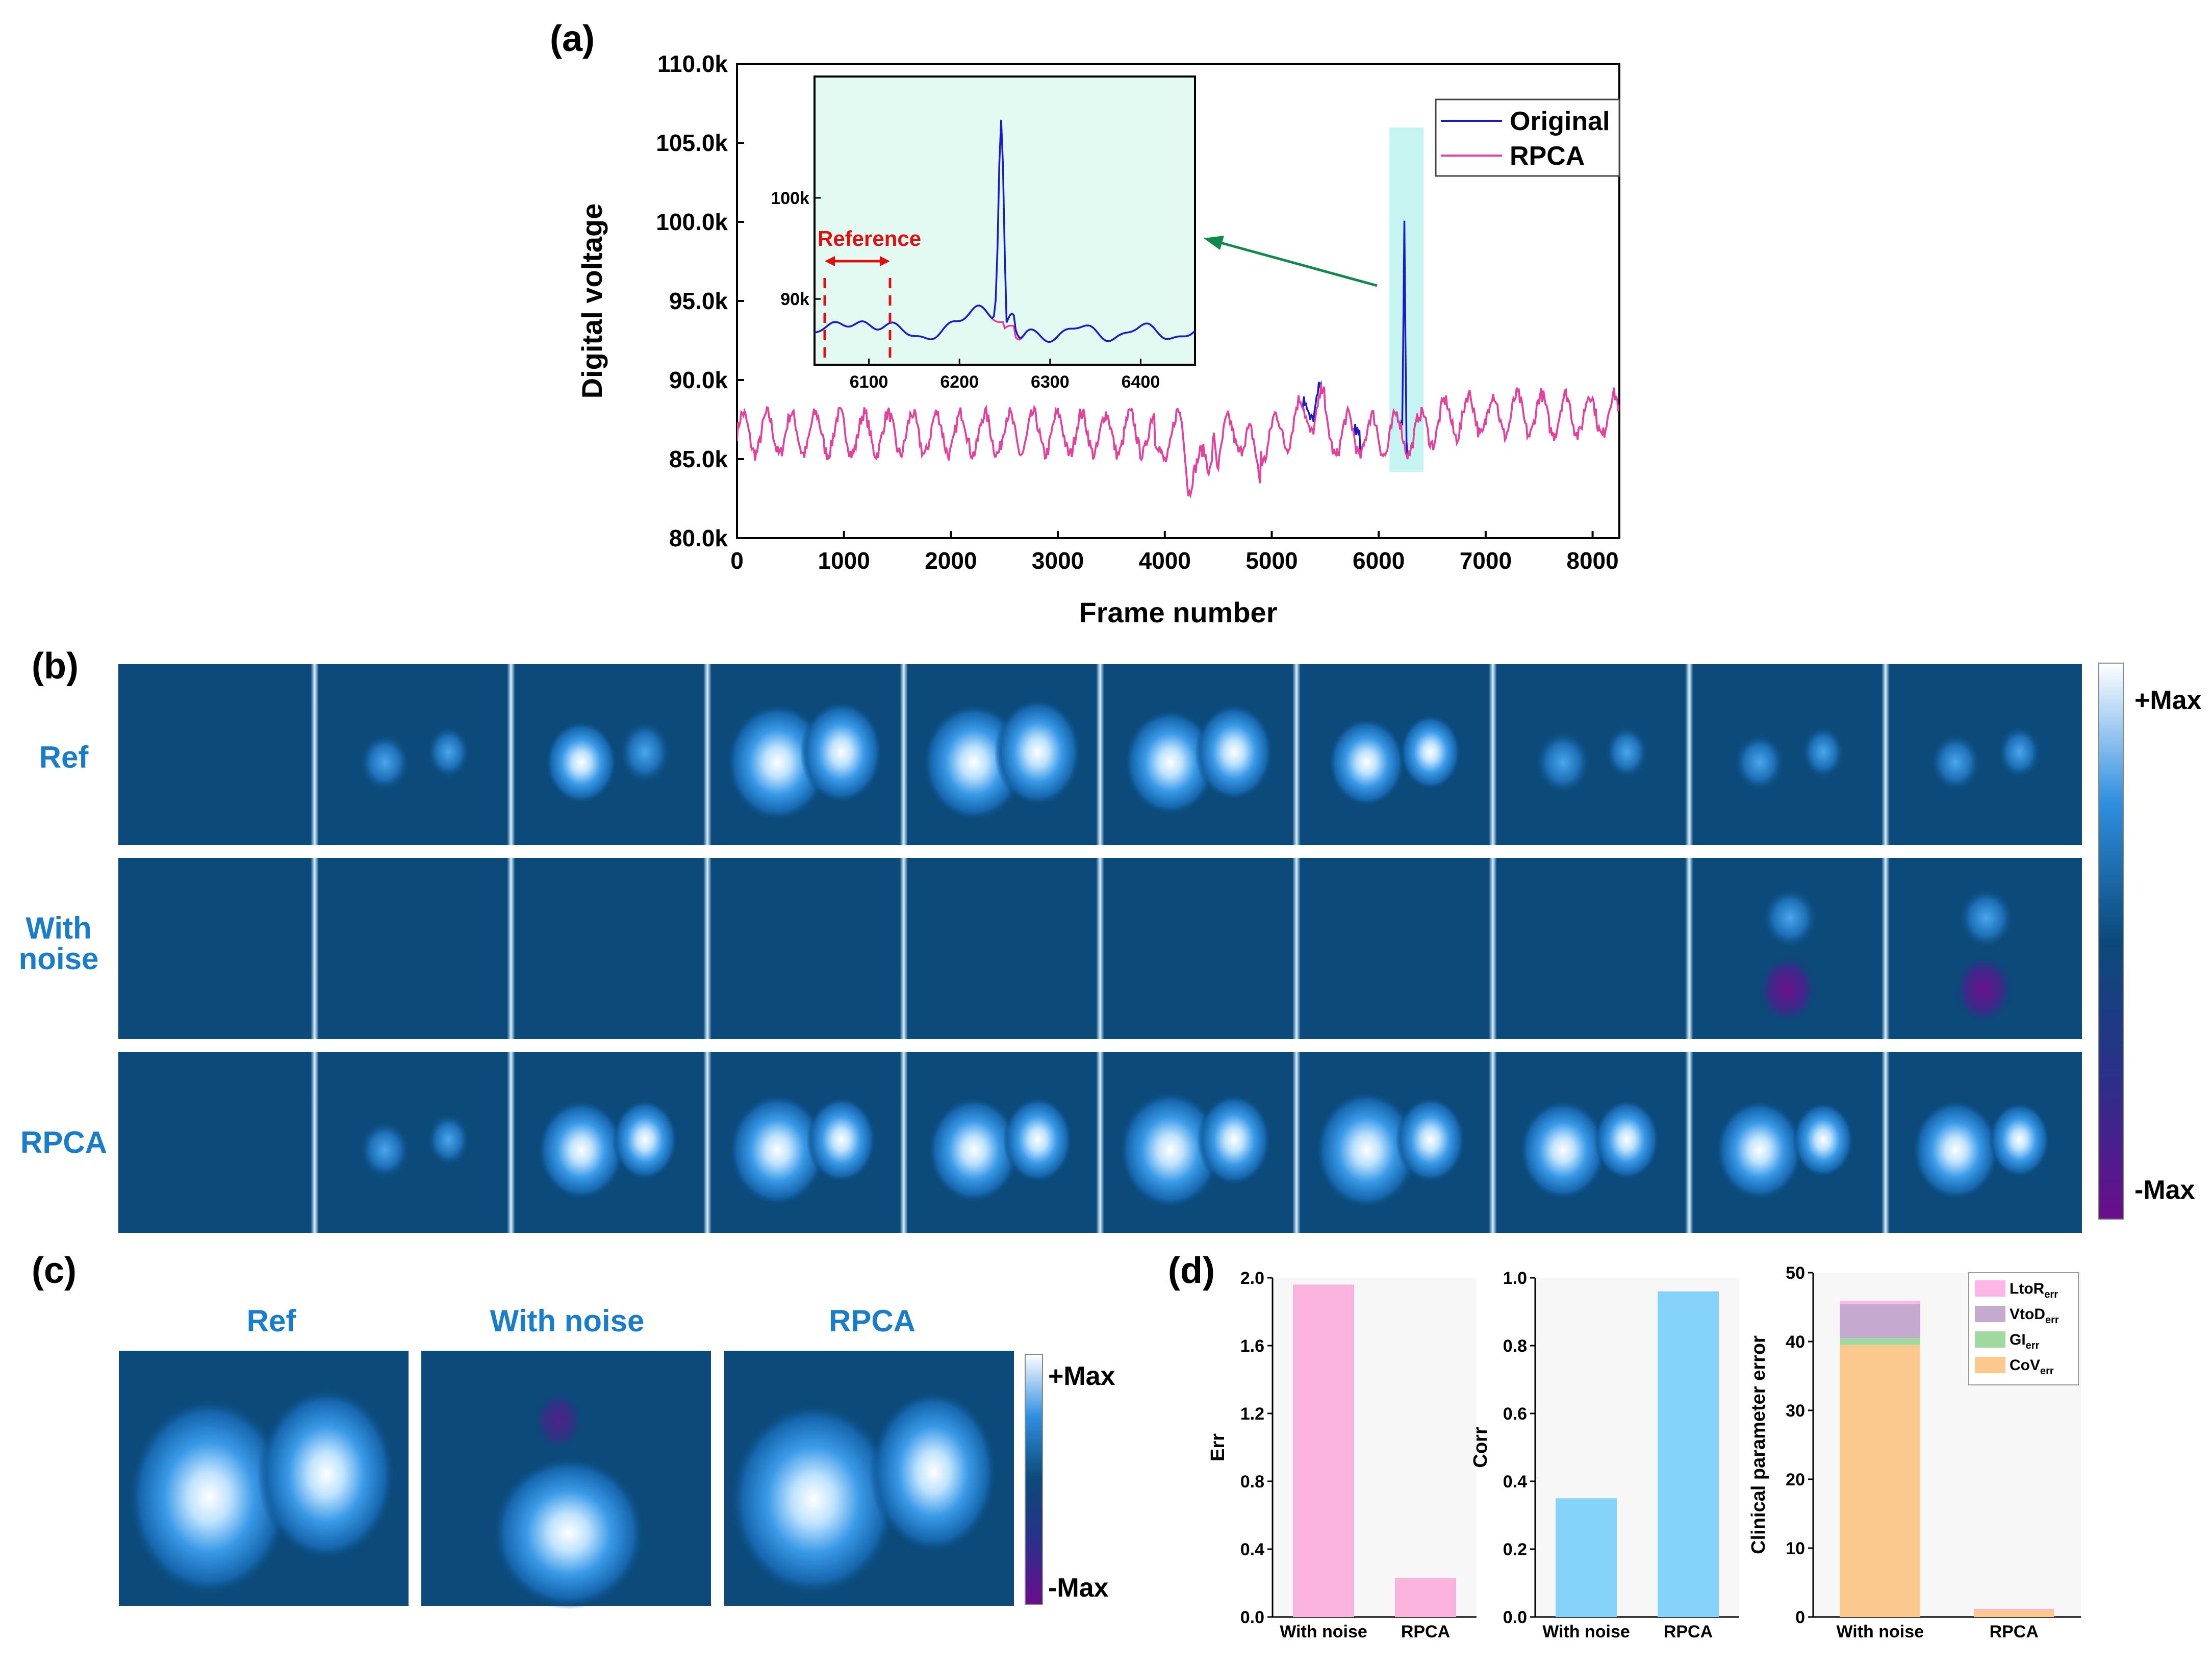 The image size is (2212, 1668). Describe the element at coordinates (1990, 1289) in the screenshot. I see `legend-swatch-ltor` at that location.